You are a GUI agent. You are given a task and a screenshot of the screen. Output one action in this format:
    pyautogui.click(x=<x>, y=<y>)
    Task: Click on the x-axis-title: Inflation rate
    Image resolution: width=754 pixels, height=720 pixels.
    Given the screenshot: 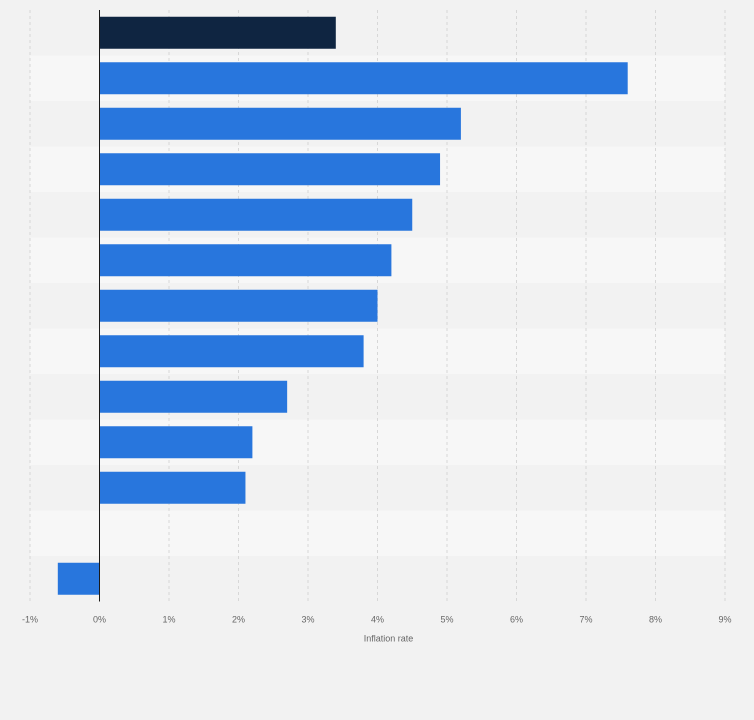 What is the action you would take?
    pyautogui.click(x=389, y=639)
    